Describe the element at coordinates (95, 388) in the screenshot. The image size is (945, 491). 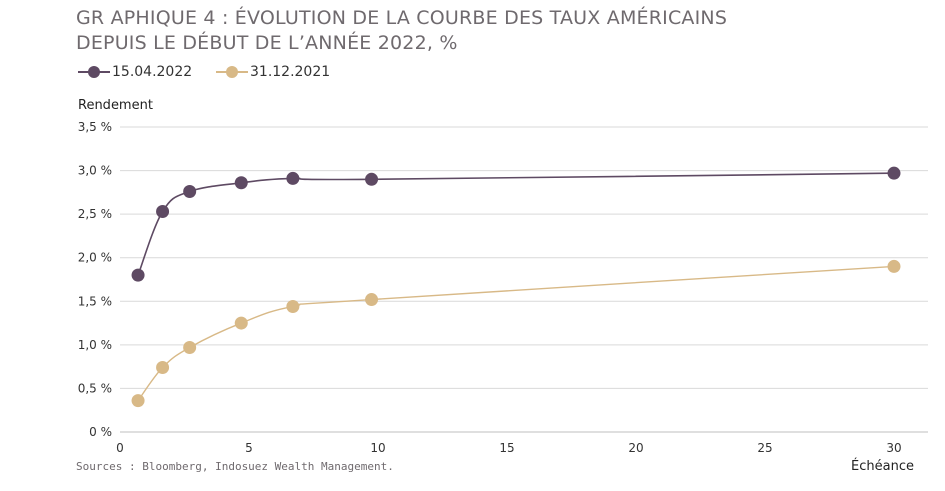
I see `y-tick-label-1: 0,5 %` at that location.